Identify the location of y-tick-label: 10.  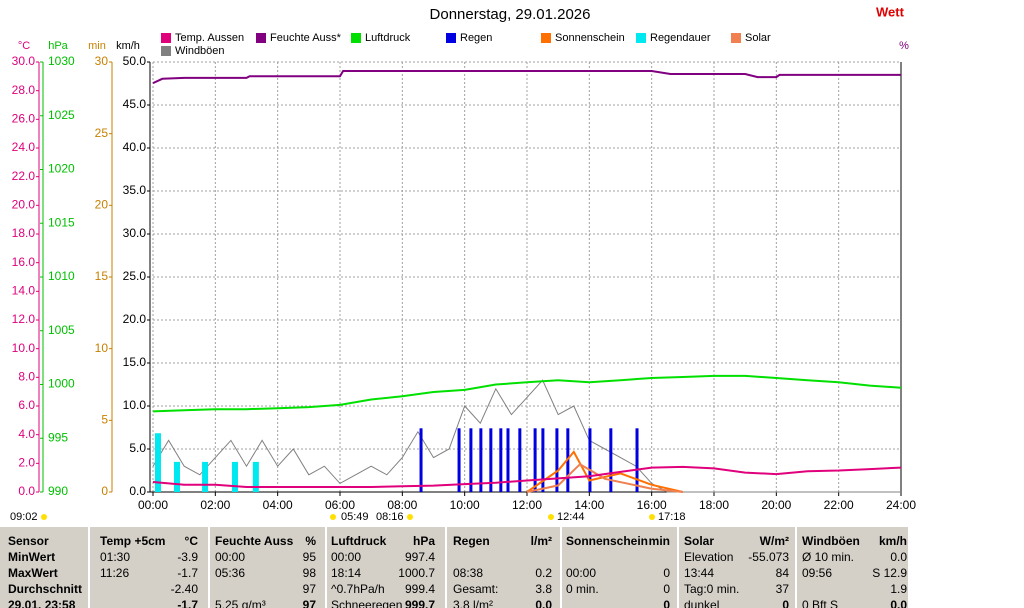
(102, 348).